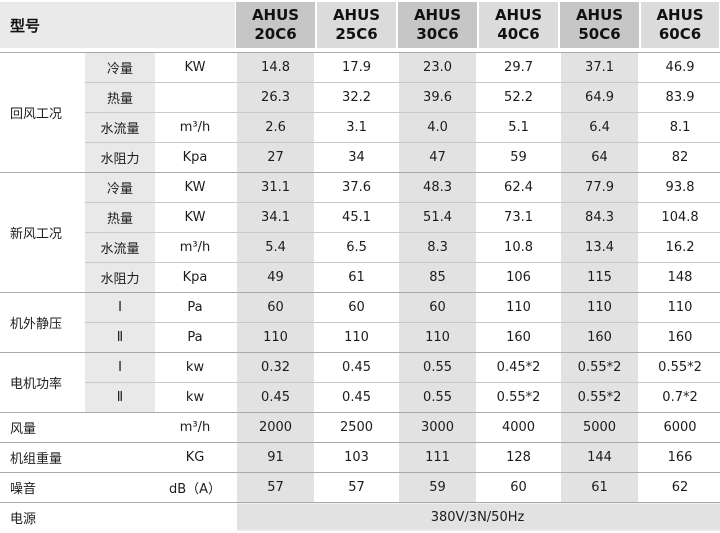 This screenshot has height=533, width=720. Describe the element at coordinates (357, 67) in the screenshot. I see `value-cell: 17.9` at that location.